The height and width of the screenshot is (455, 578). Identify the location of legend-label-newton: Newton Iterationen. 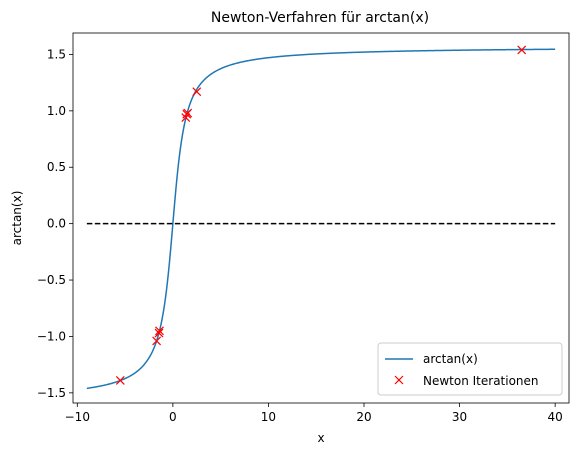
(481, 381).